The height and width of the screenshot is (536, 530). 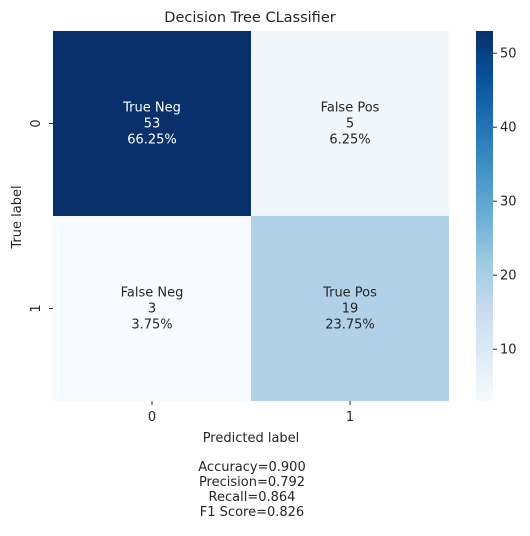 I want to click on accuracy-text: Accuracy=0.900, so click(x=252, y=467).